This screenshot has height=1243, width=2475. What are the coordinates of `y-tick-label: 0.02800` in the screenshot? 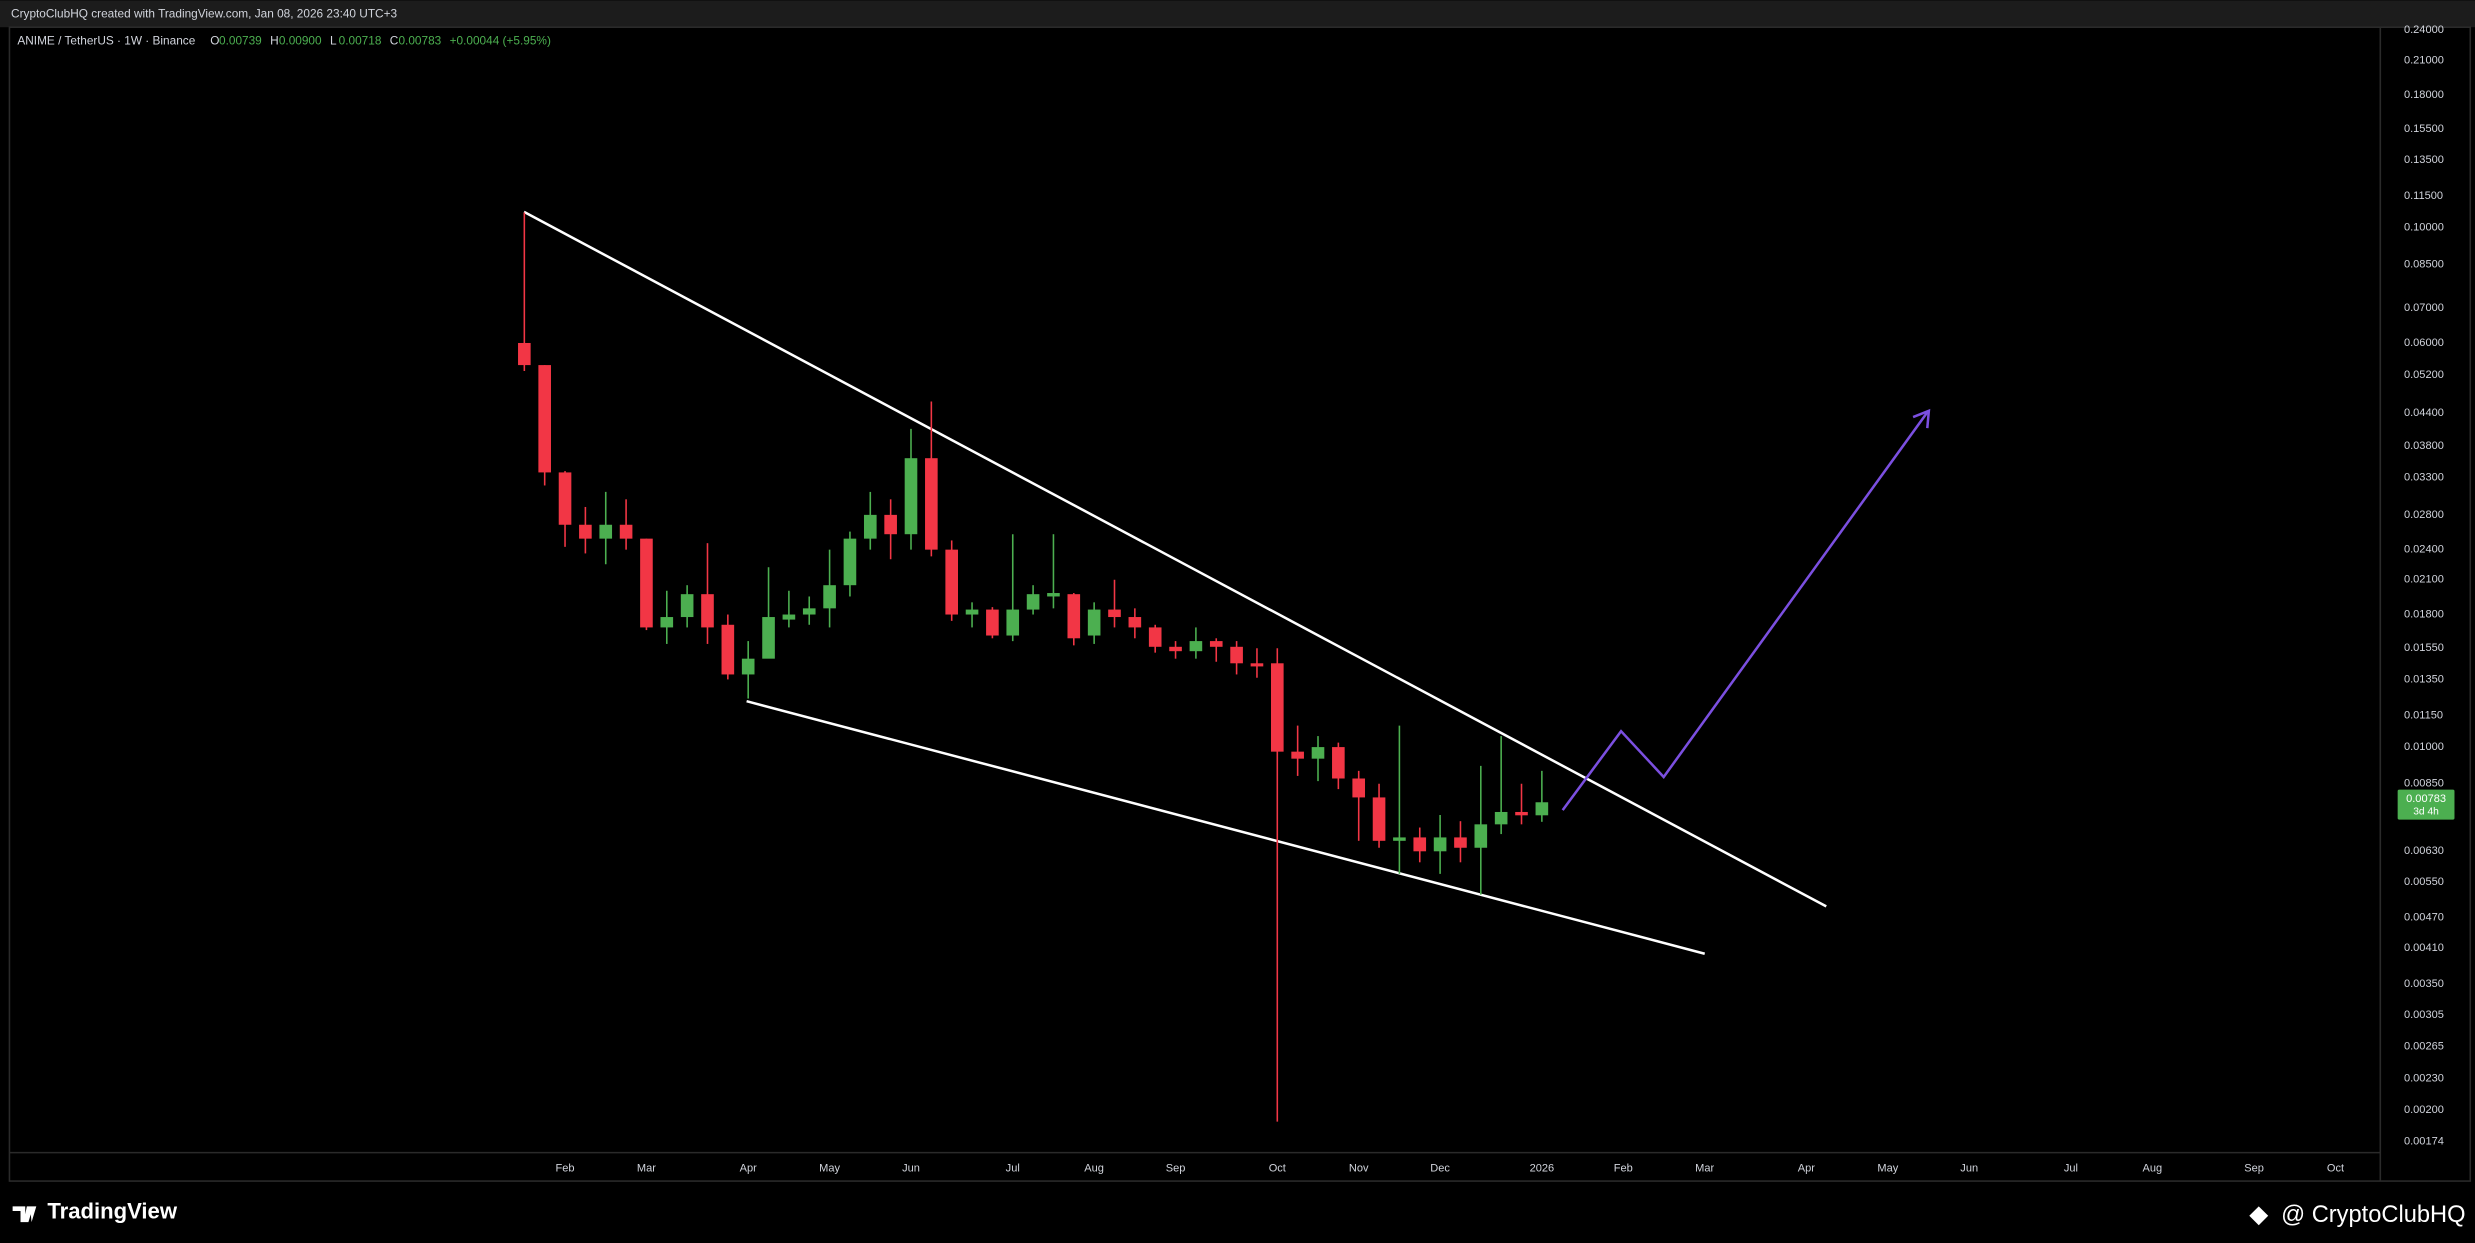 It's located at (2424, 515).